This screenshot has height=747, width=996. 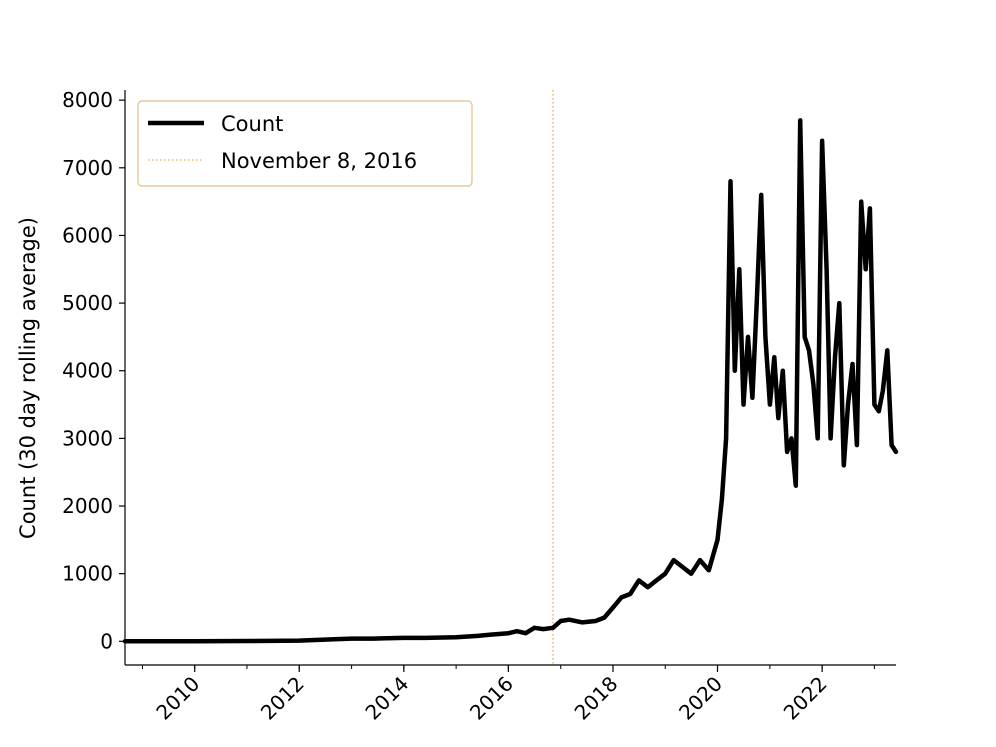 I want to click on y-tick-label: 2000, so click(x=87, y=506).